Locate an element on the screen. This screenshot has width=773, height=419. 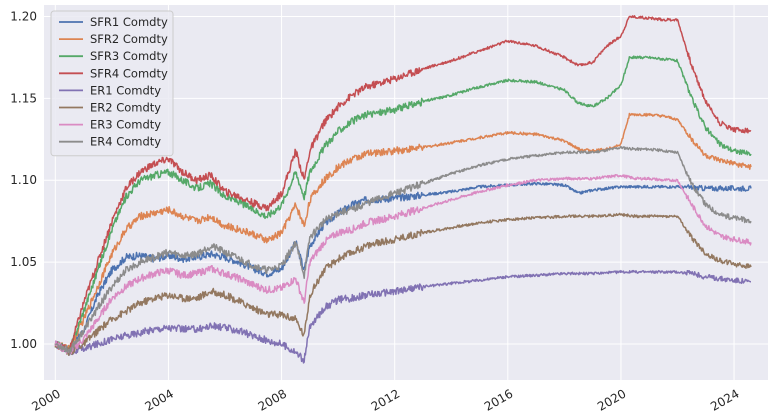
legend-label: ER4 Comdty is located at coordinates (125, 142).